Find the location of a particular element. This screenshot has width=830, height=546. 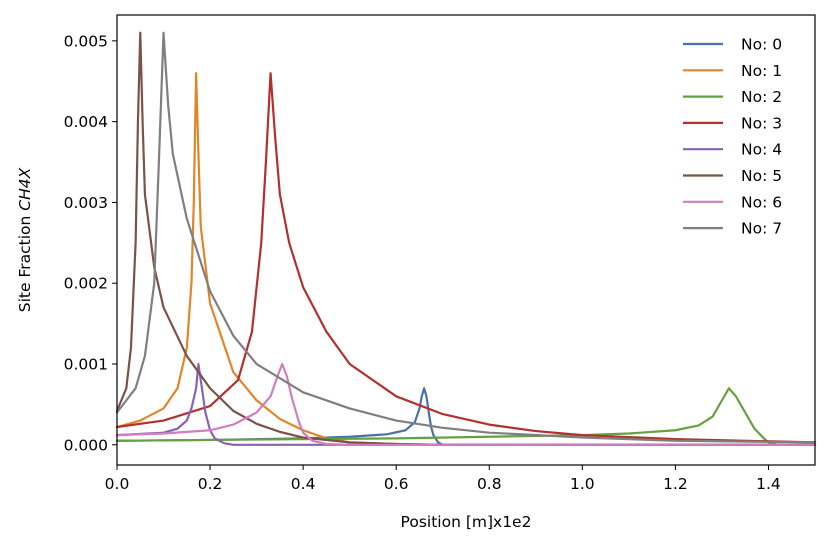

x-tick-label: 1.4 is located at coordinates (768, 484).